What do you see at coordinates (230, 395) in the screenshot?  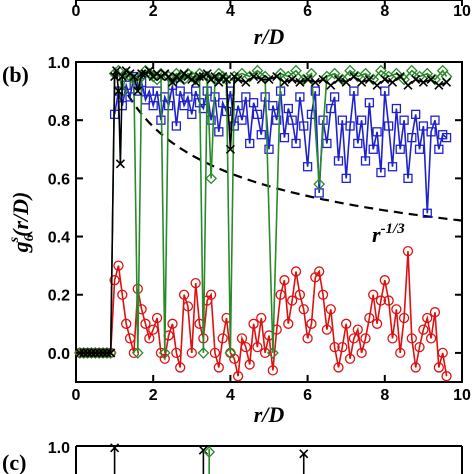 I see `panel-b-x-tick-label: 4` at bounding box center [230, 395].